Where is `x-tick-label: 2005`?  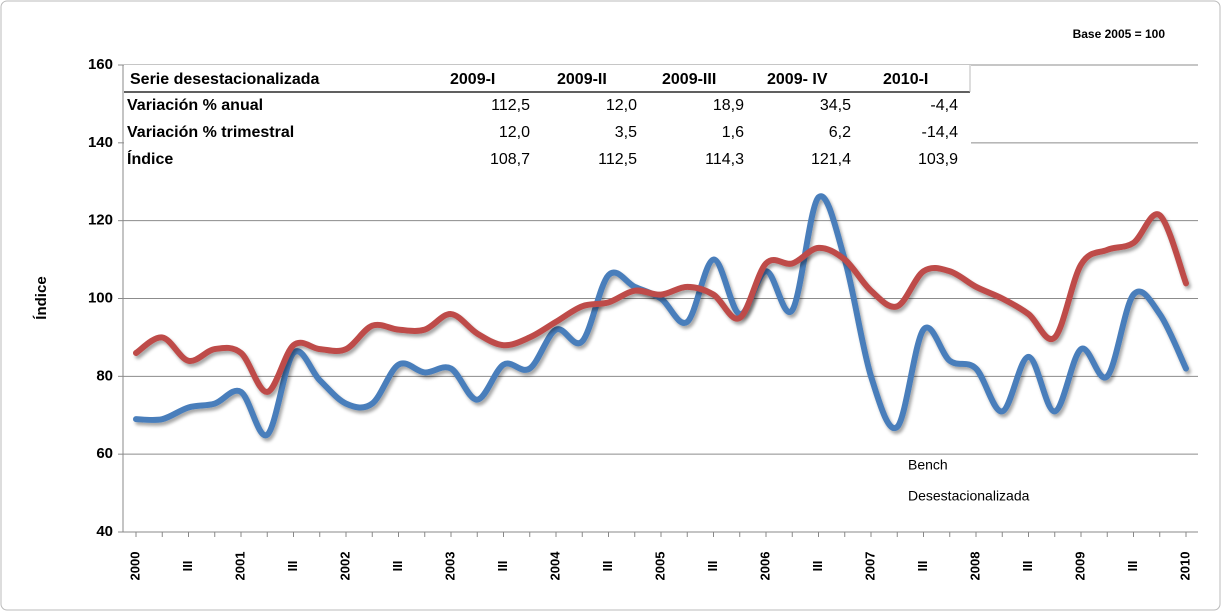
x-tick-label: 2005 is located at coordinates (659, 566).